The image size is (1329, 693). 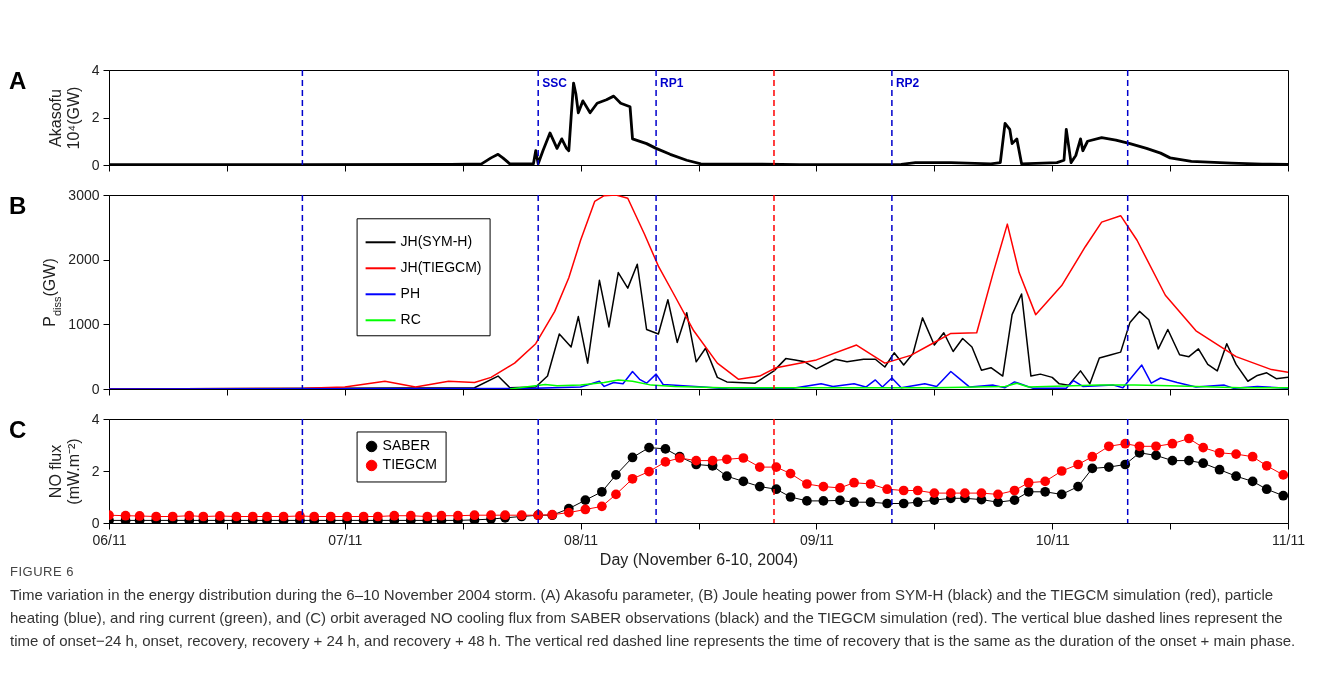 What do you see at coordinates (64, 118) in the screenshot?
I see `y-axis-title: Akasofu 10⁴(GW)` at bounding box center [64, 118].